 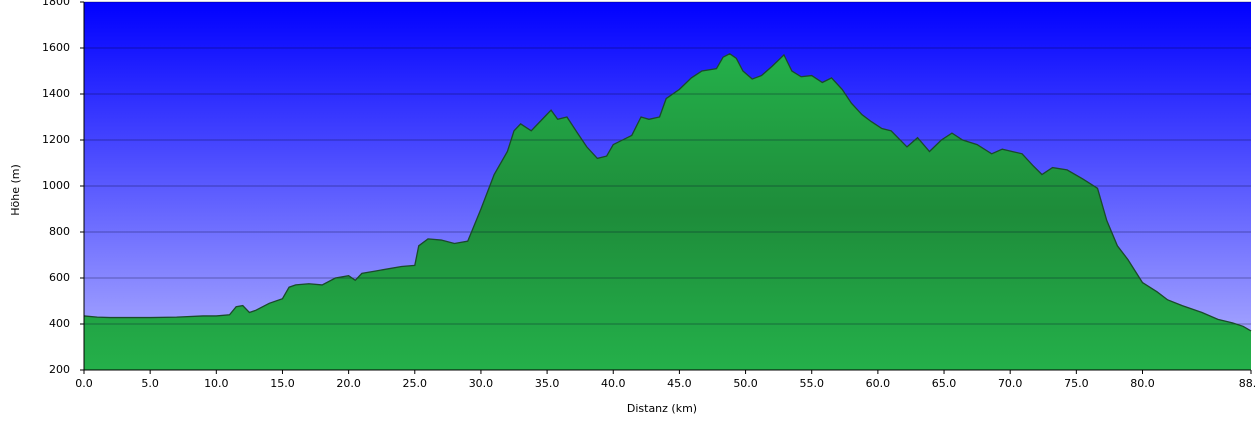 What do you see at coordinates (481, 383) in the screenshot?
I see `x-tick-label: 30.0` at bounding box center [481, 383].